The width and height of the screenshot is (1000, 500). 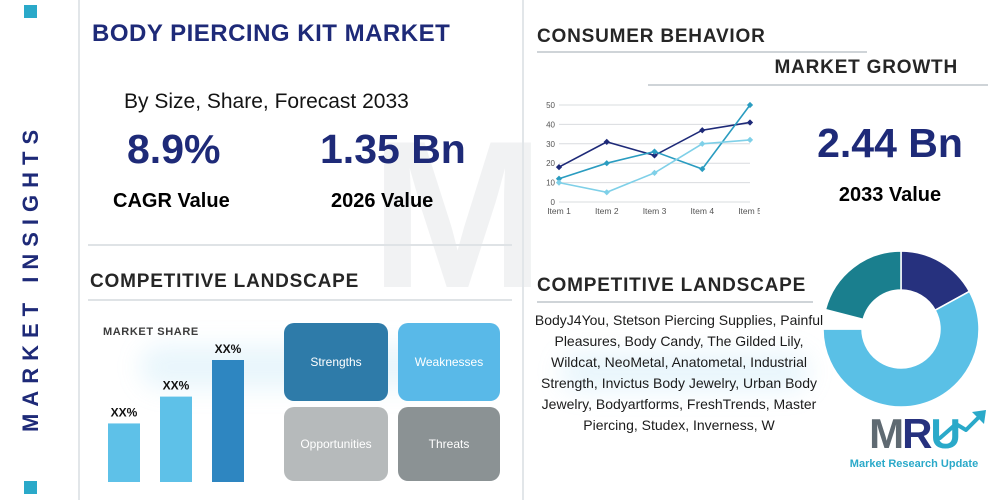 I want to click on section-competitive-landscape-right: COMPETITIVE LANDSCAPE, so click(x=672, y=285).